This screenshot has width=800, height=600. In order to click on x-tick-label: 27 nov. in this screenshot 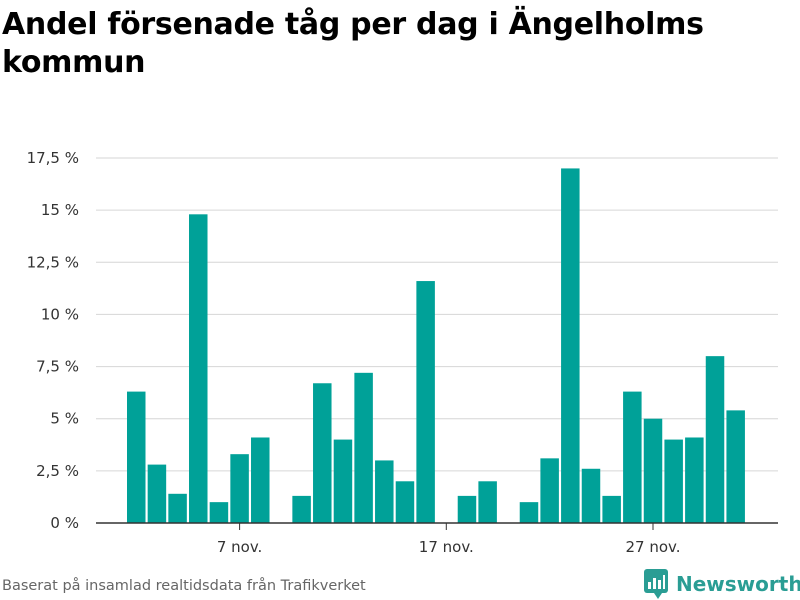, I will do `click(652, 547)`.